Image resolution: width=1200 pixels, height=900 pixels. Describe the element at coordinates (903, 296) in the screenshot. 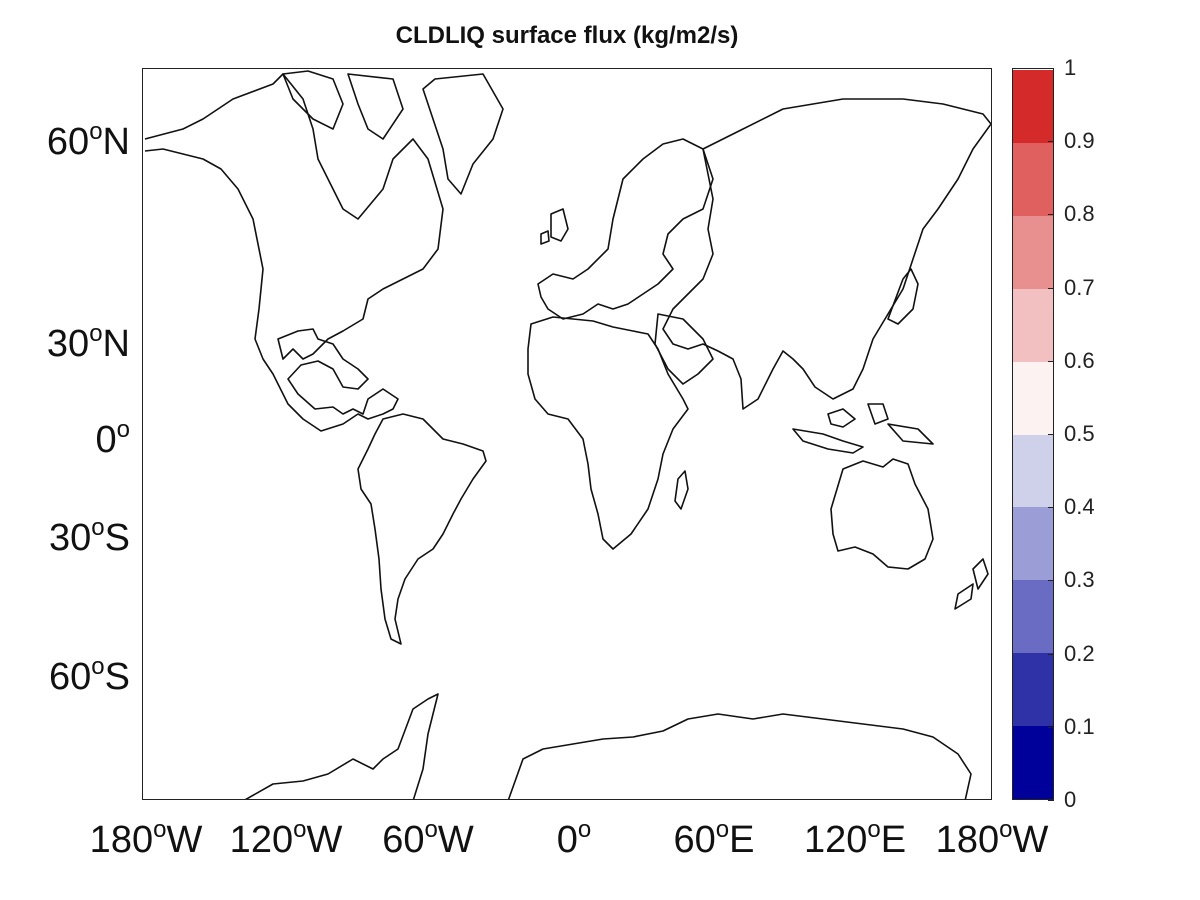

I see `japan-coast` at that location.